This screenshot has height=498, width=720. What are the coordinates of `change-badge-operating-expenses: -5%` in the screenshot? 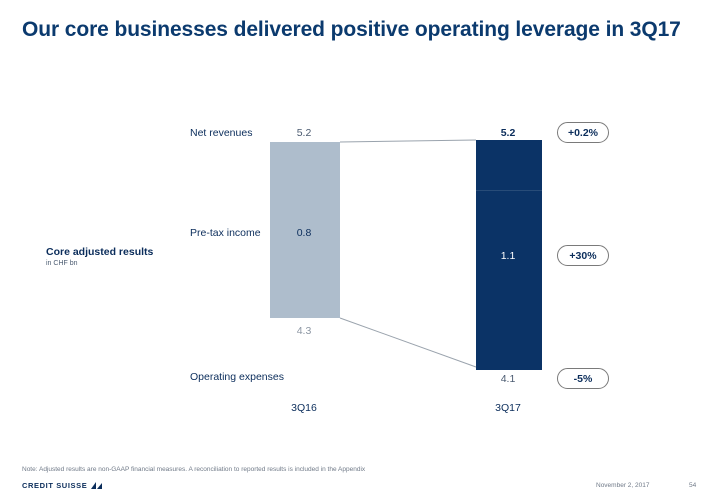 It's located at (583, 378).